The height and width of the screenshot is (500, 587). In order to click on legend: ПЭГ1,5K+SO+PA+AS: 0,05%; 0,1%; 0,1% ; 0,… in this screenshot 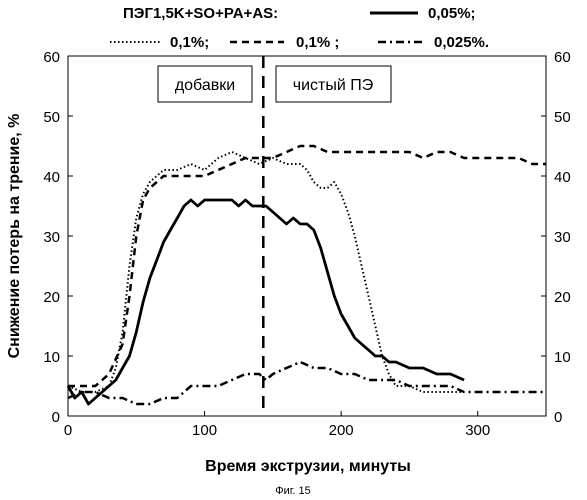, I will do `click(299, 28)`.